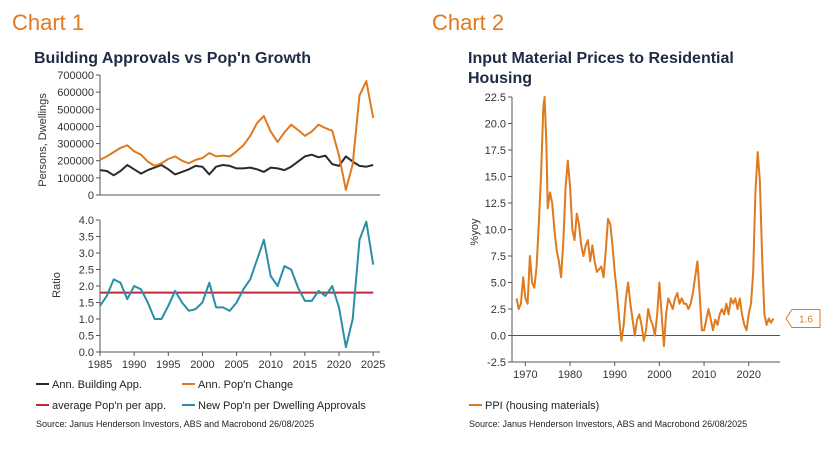 This screenshot has height=449, width=833. Describe the element at coordinates (75, 110) in the screenshot. I see `y-tick-label: 500000` at that location.